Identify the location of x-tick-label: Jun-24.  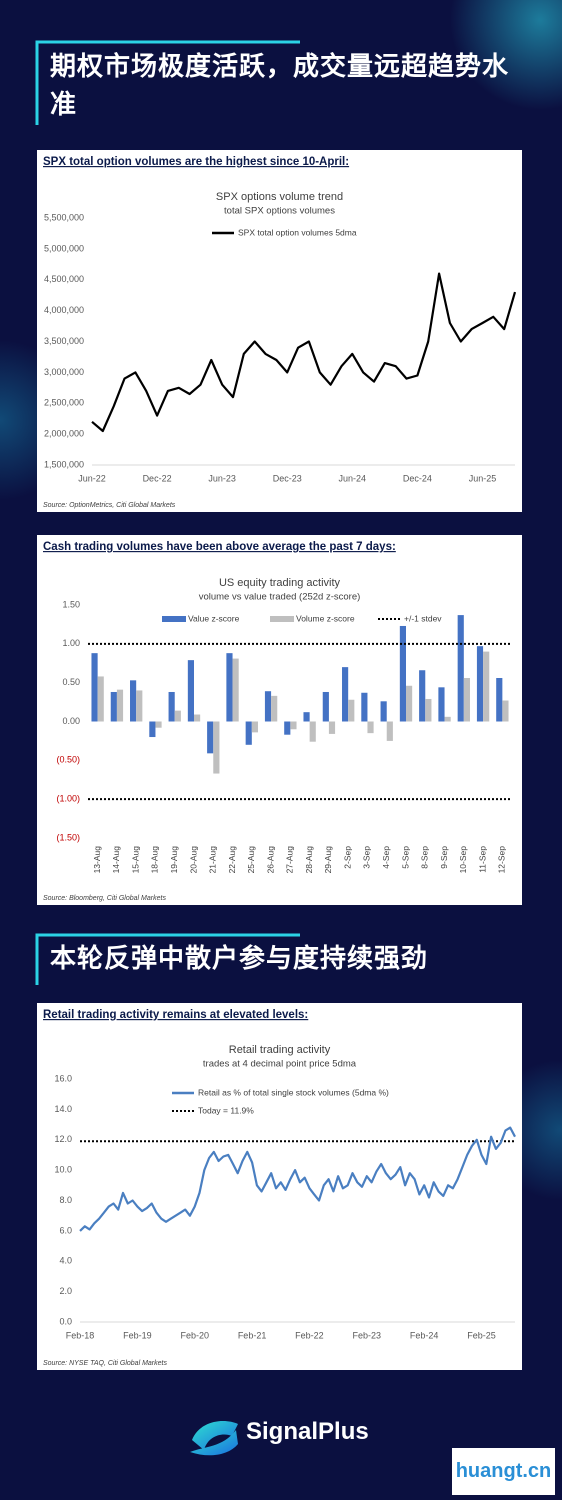
(353, 478).